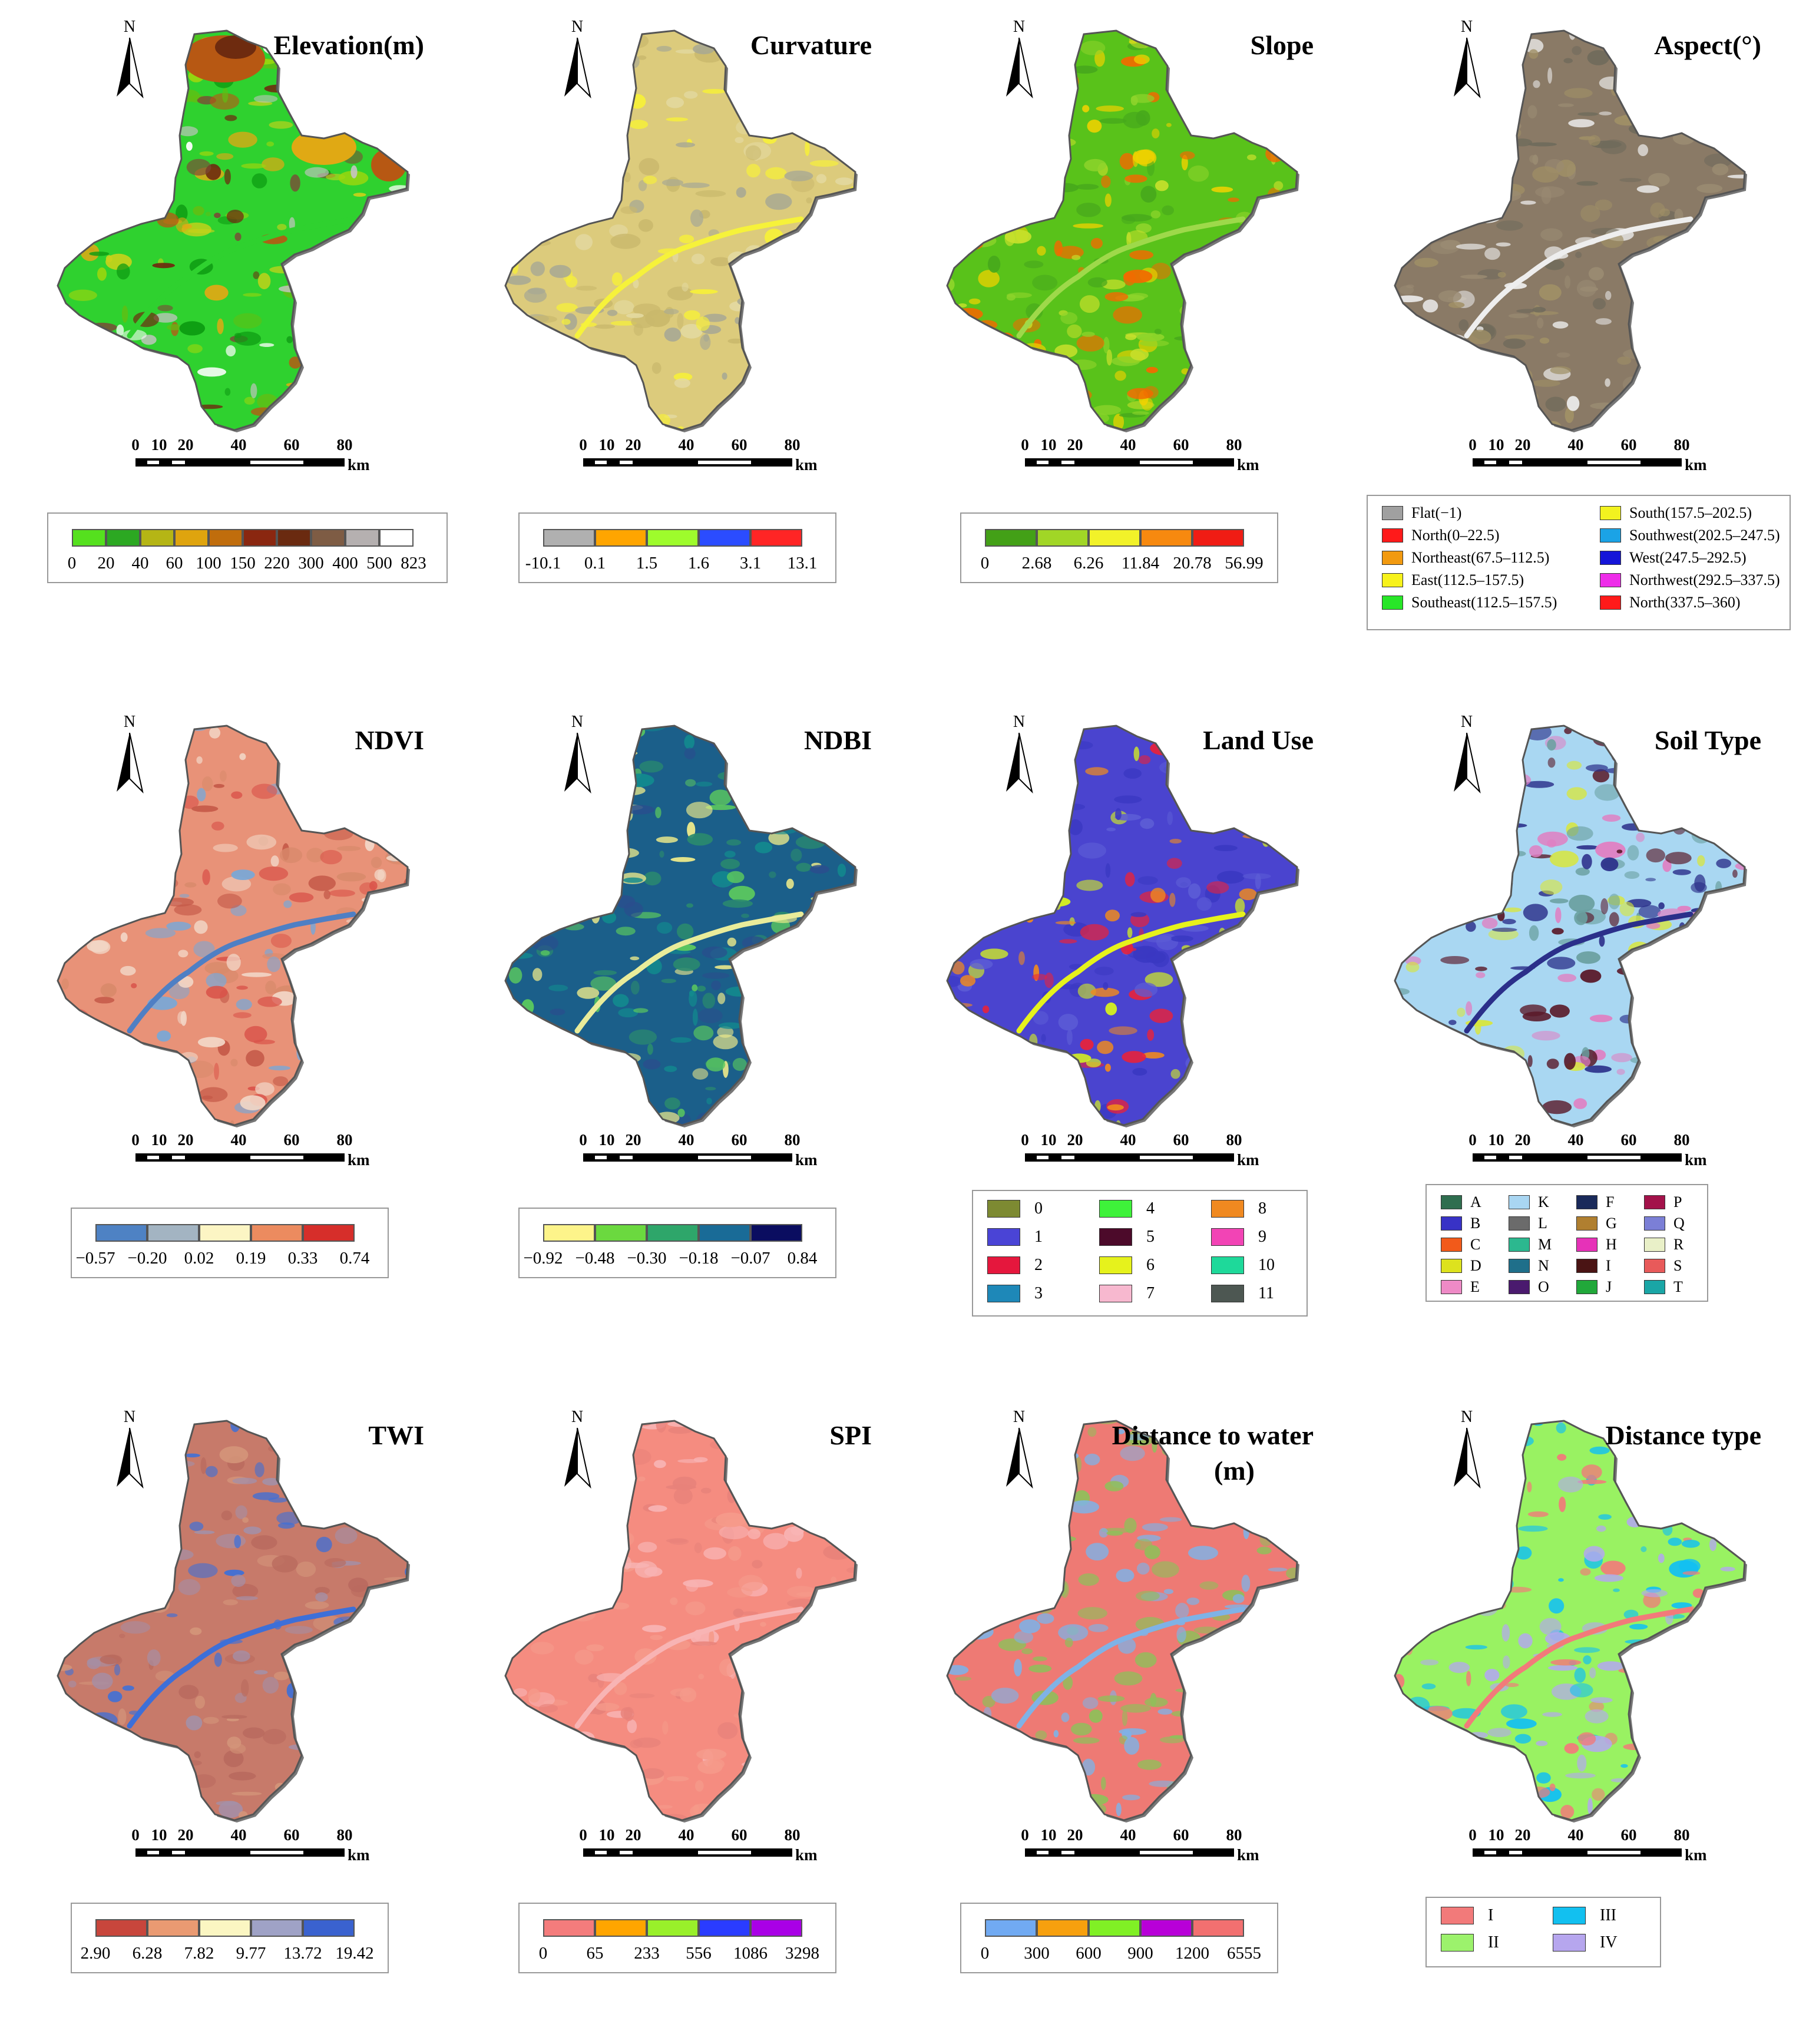 This screenshot has width=1796, height=2044. What do you see at coordinates (1469, 602) in the screenshot?
I see `legend-item: Southeast(112.5–157.5)` at bounding box center [1469, 602].